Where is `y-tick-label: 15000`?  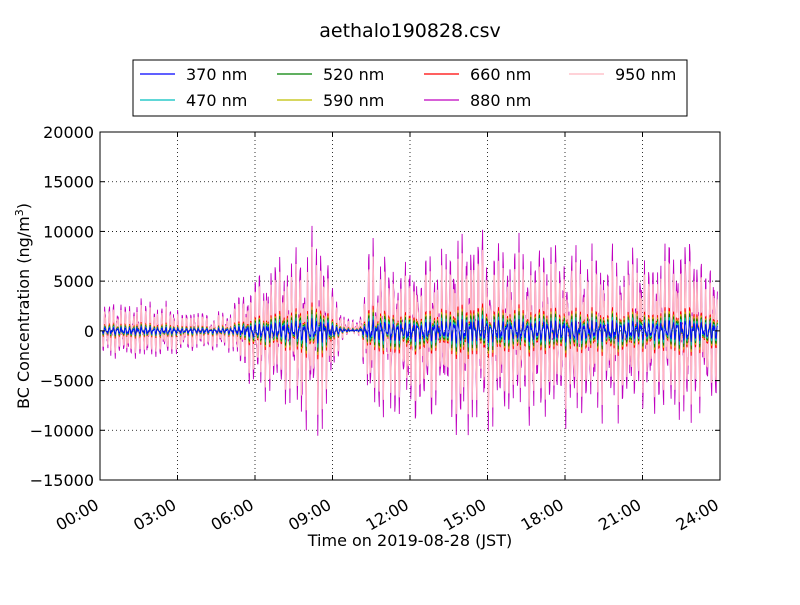
y-tick-label: 15000 is located at coordinates (68, 182).